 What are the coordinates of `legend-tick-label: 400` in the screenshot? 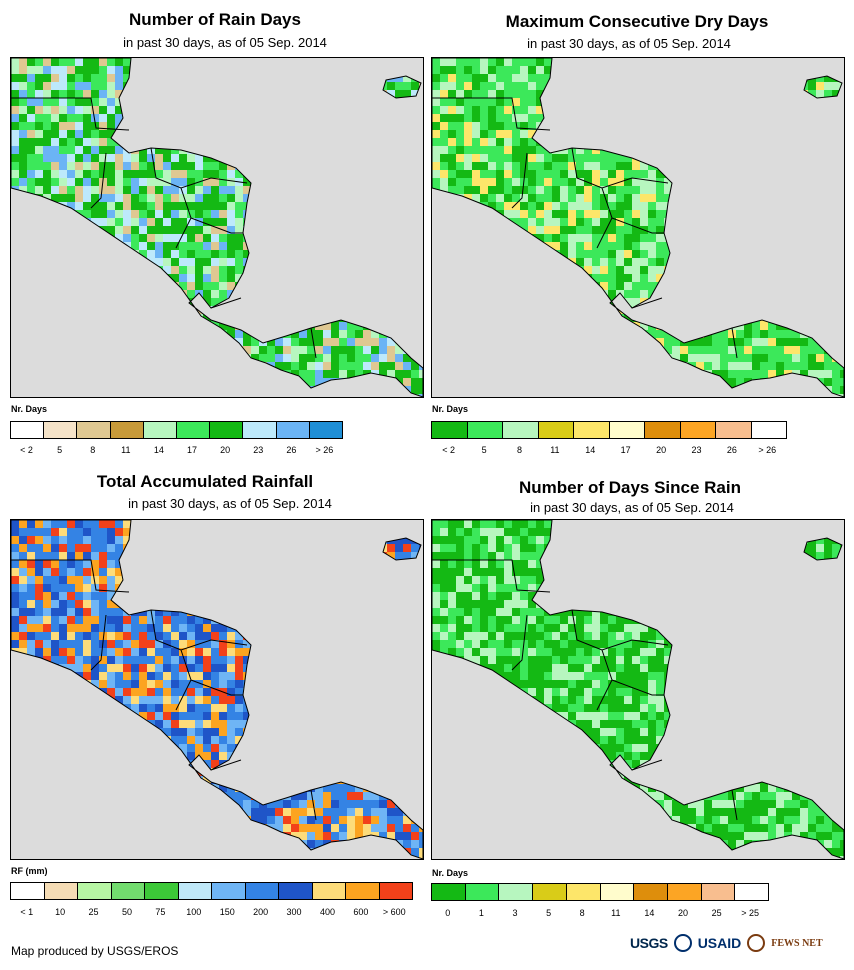 It's located at (327, 912).